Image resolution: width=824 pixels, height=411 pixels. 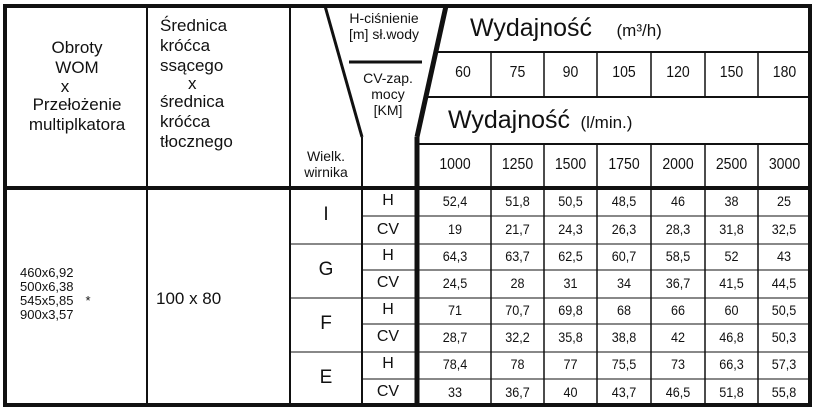 What do you see at coordinates (624, 164) in the screenshot?
I see `flow-lmin-value: 1750` at bounding box center [624, 164].